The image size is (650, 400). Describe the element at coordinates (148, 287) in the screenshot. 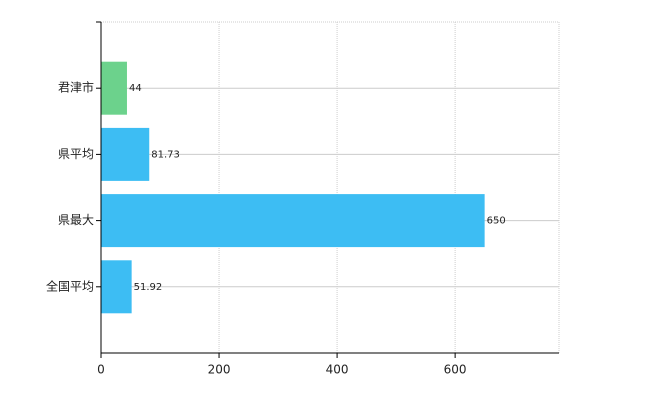

I see `value-label: 51.92` at that location.